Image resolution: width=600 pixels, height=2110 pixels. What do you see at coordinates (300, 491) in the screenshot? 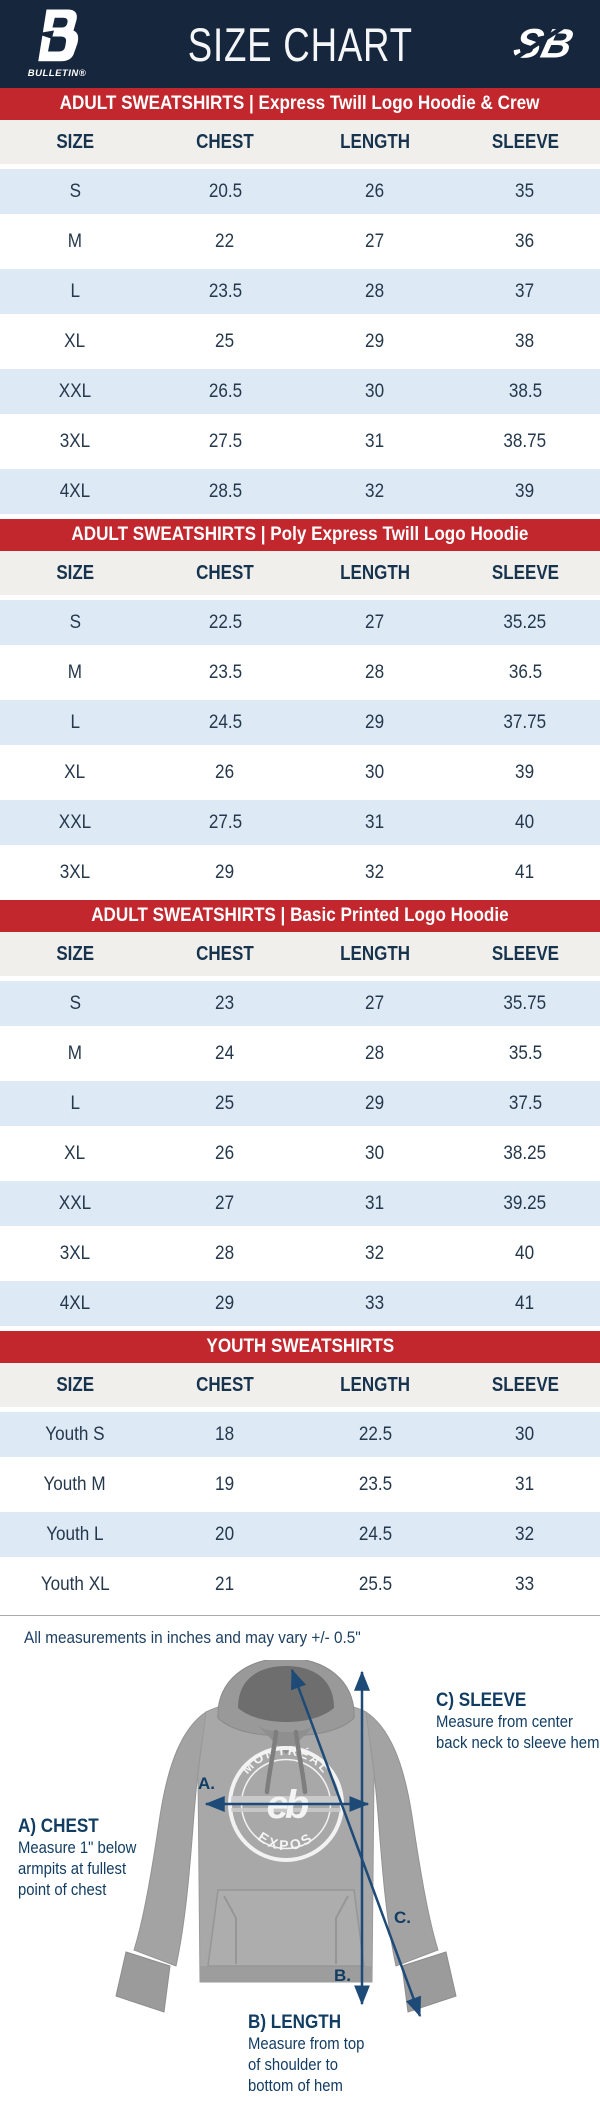
I see `table-row: 4XL 28.5 32 39` at bounding box center [300, 491].